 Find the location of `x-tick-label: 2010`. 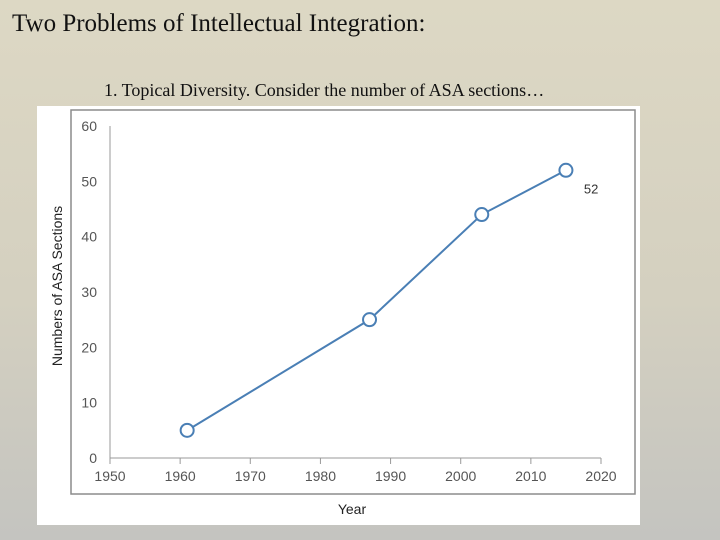

x-tick-label: 2010 is located at coordinates (530, 476).